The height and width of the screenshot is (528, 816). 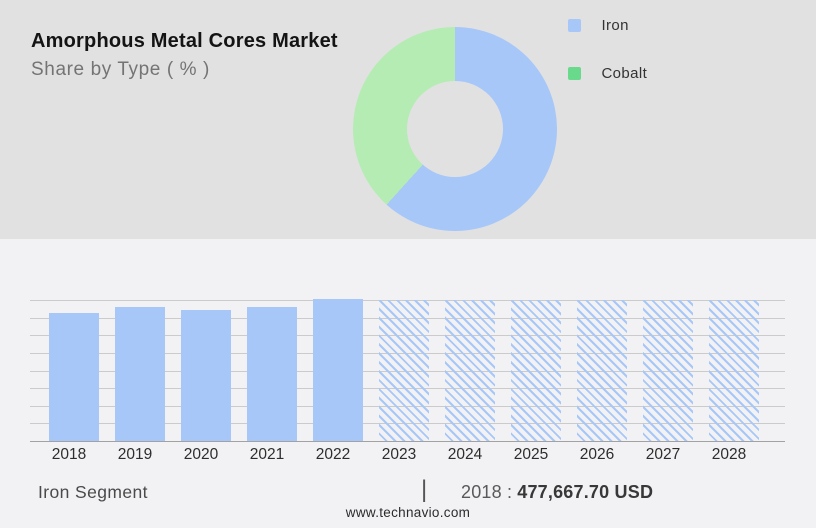 I want to click on bar-2023-forecast, so click(x=404, y=370).